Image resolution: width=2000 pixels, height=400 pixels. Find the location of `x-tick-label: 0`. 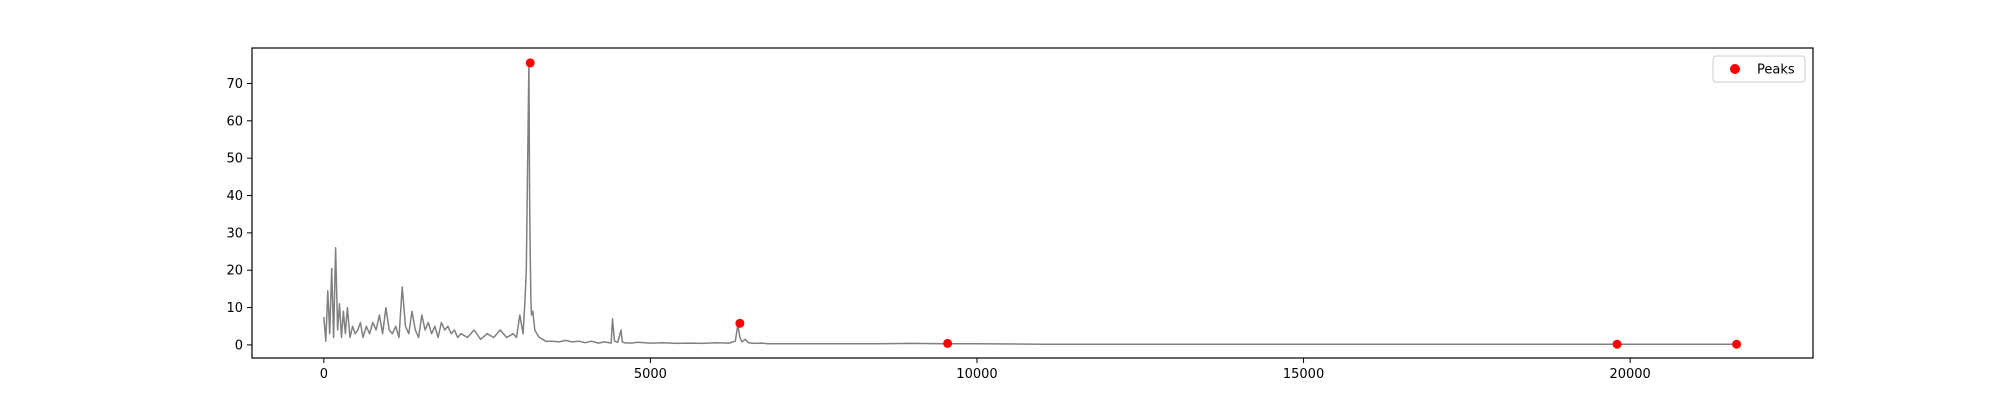

x-tick-label: 0 is located at coordinates (324, 374).